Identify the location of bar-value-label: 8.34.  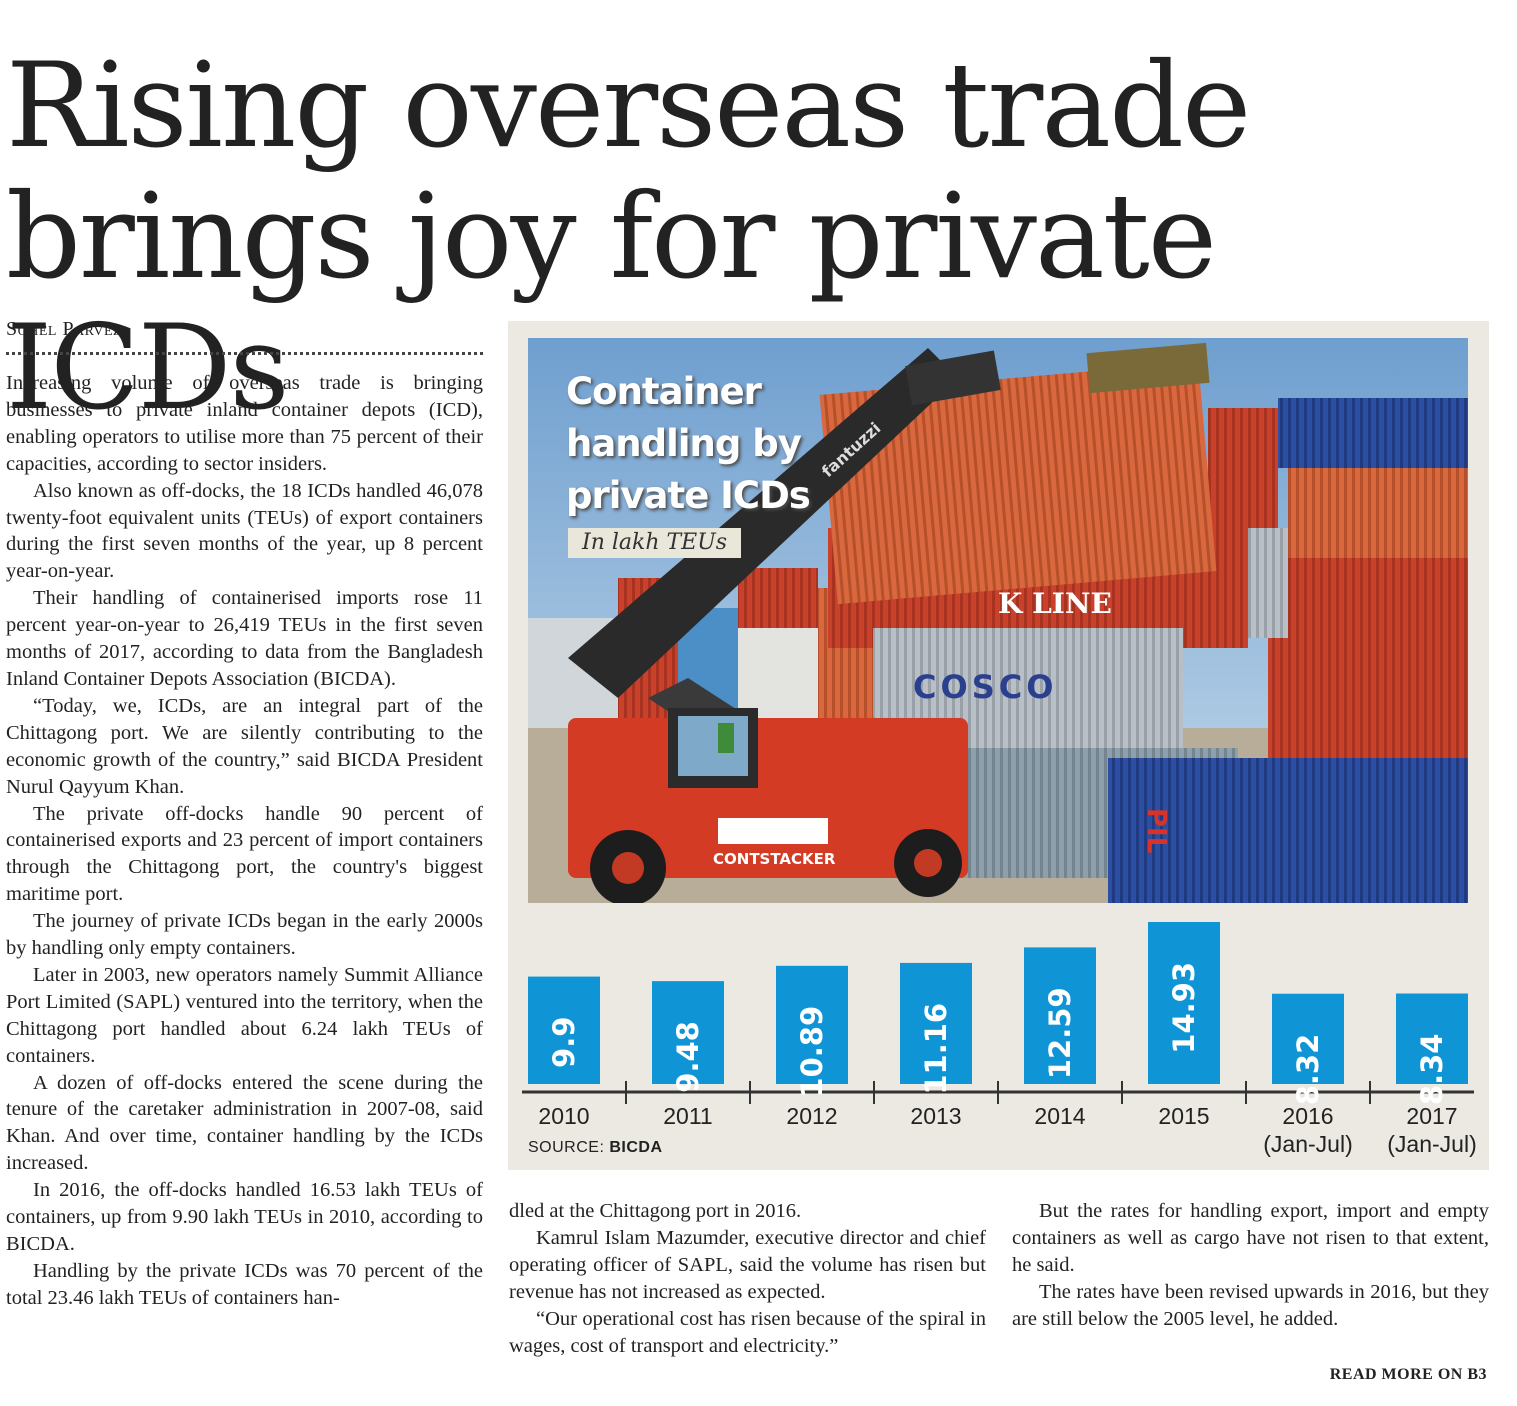
(1432, 1070).